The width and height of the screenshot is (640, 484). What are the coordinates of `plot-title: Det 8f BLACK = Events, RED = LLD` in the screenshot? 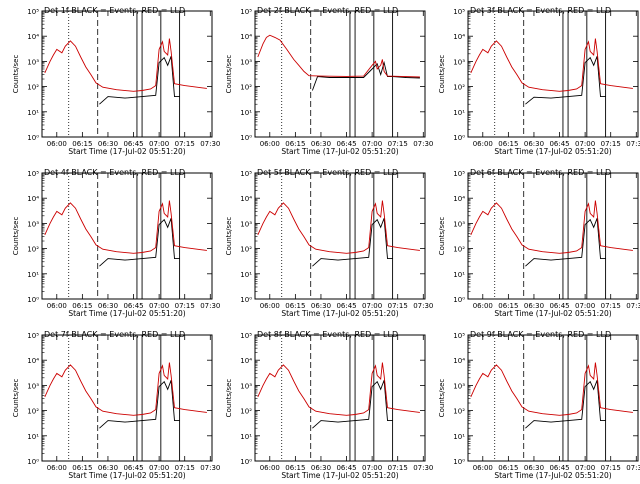 It's located at (327, 334).